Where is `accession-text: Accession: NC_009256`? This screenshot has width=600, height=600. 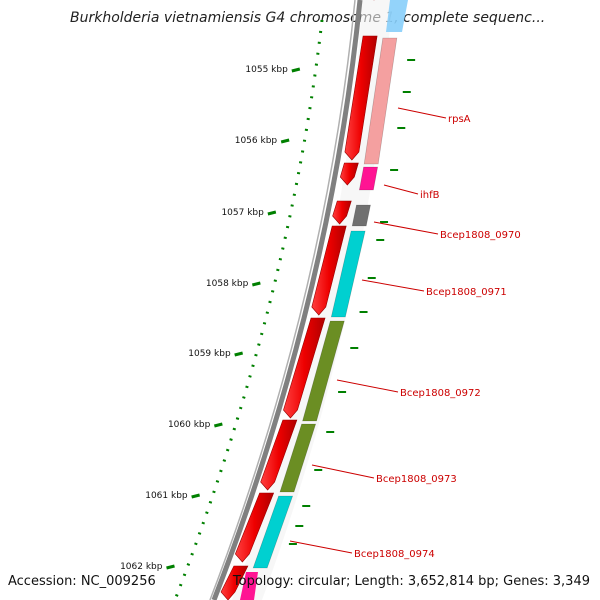
accession-text: Accession: NC_009256 is located at coordinates (82, 581).